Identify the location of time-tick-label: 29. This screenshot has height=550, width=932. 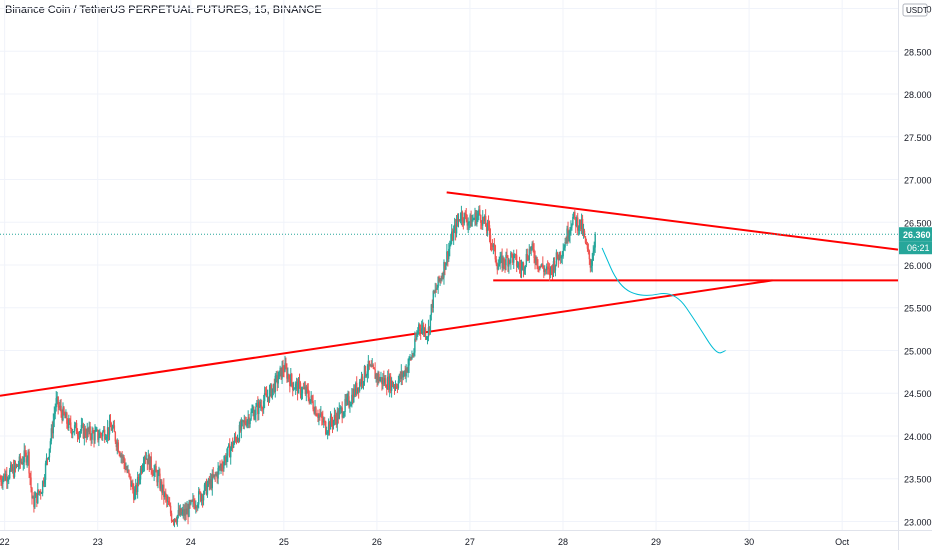
(656, 542).